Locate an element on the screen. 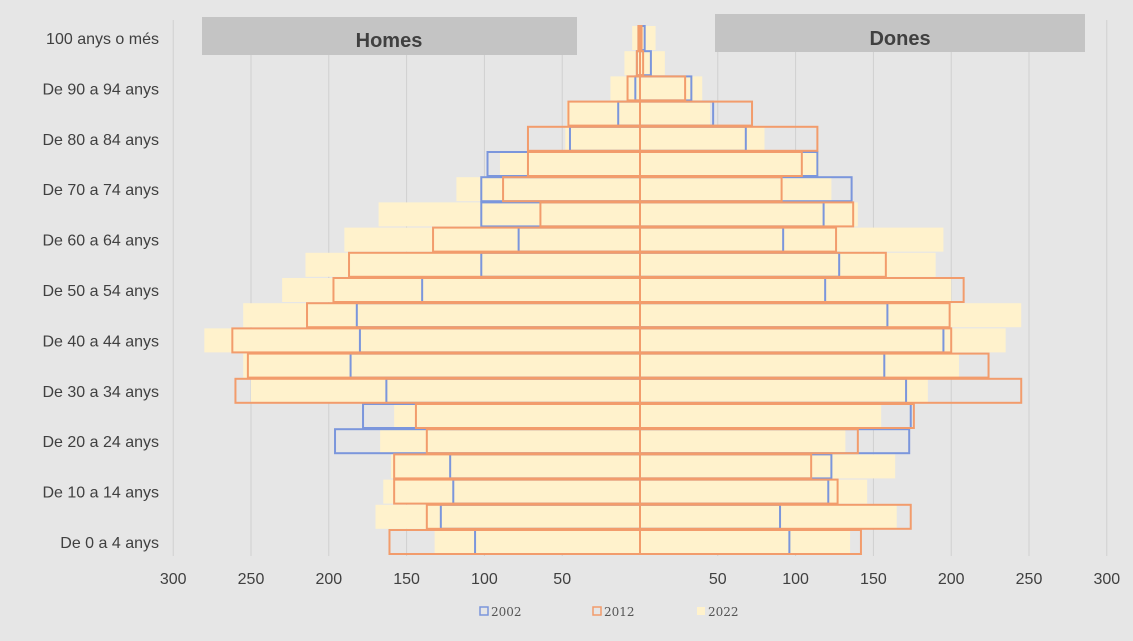 The image size is (1133, 641). legend-swatch-2012 is located at coordinates (597, 611).